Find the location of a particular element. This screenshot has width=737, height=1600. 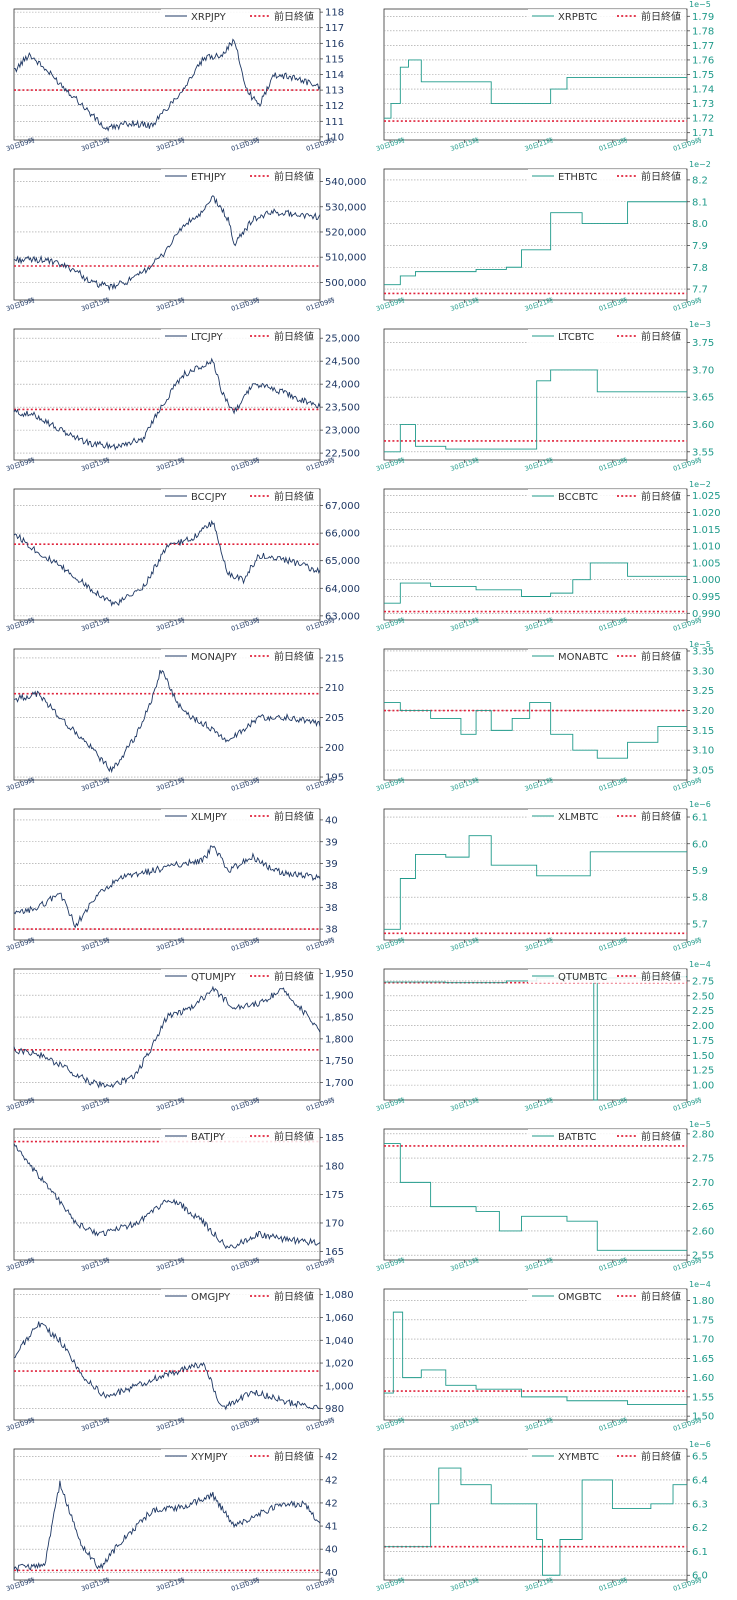

legend: XYMJPY 前日終値 is located at coordinates (240, 1456).